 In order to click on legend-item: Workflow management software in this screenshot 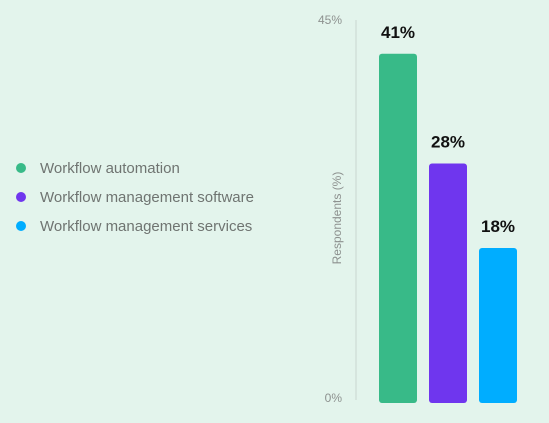, I will do `click(135, 197)`.